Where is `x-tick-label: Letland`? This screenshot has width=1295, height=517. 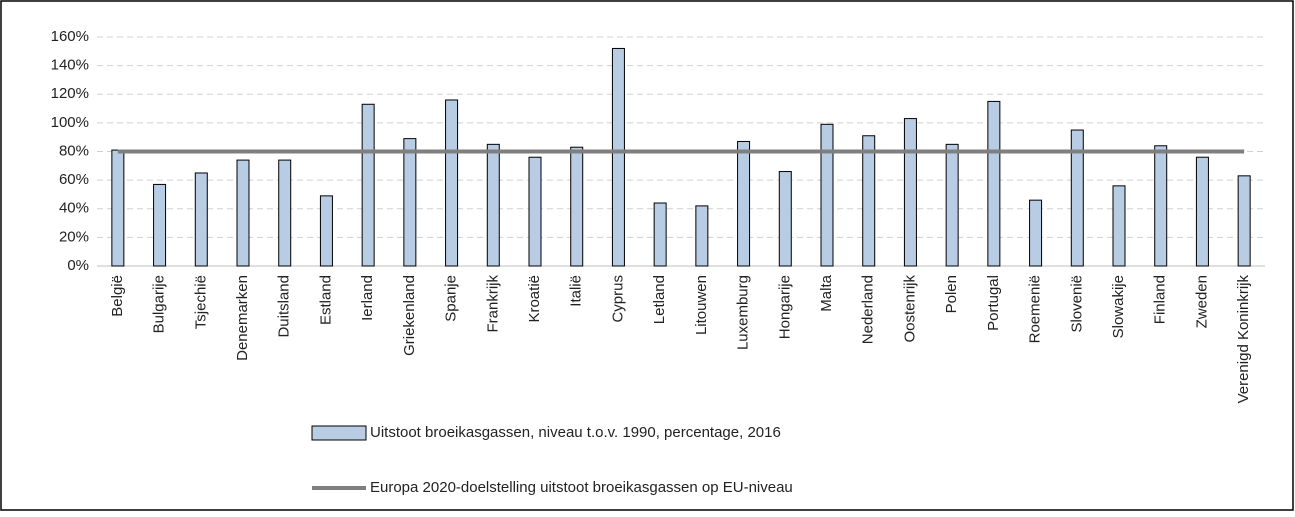 x-tick-label: Letland is located at coordinates (659, 299).